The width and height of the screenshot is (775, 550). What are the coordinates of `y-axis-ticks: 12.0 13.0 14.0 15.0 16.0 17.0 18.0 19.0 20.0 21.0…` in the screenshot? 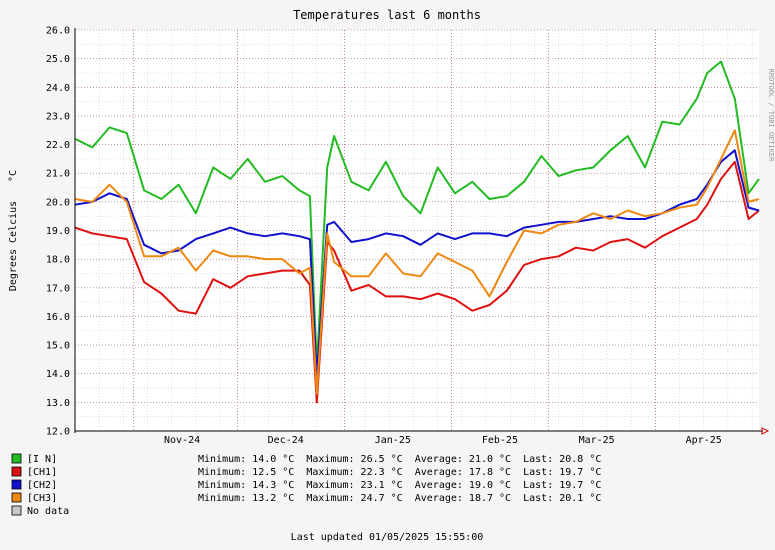 It's located at (58, 232).